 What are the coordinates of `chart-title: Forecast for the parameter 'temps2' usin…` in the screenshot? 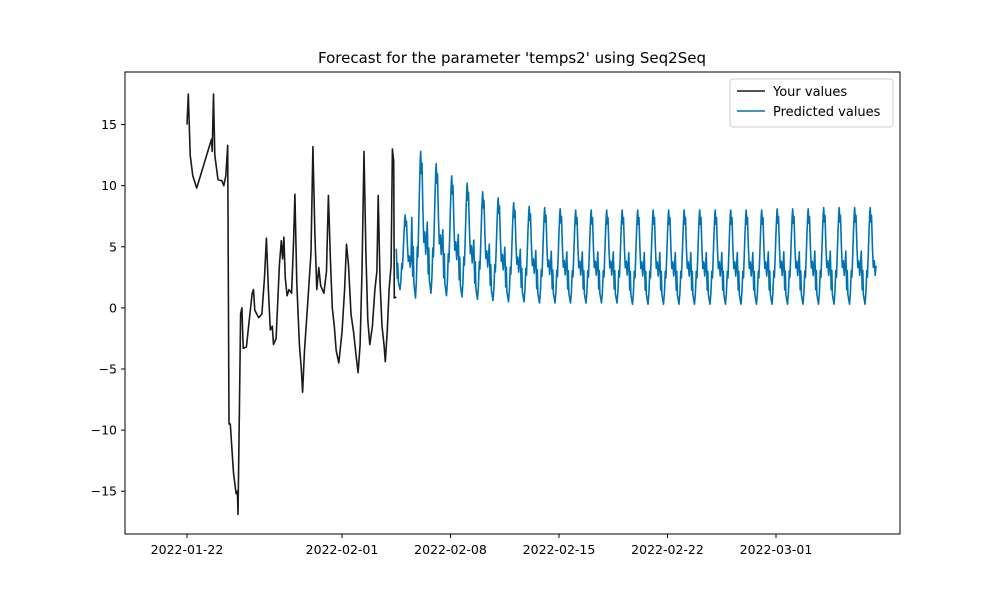 It's located at (512, 58).